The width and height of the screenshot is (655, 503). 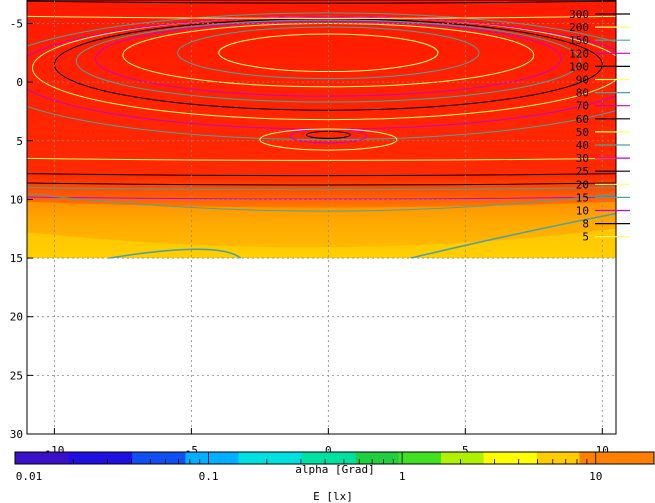 I want to click on contour-key-label: 200, so click(x=579, y=27).